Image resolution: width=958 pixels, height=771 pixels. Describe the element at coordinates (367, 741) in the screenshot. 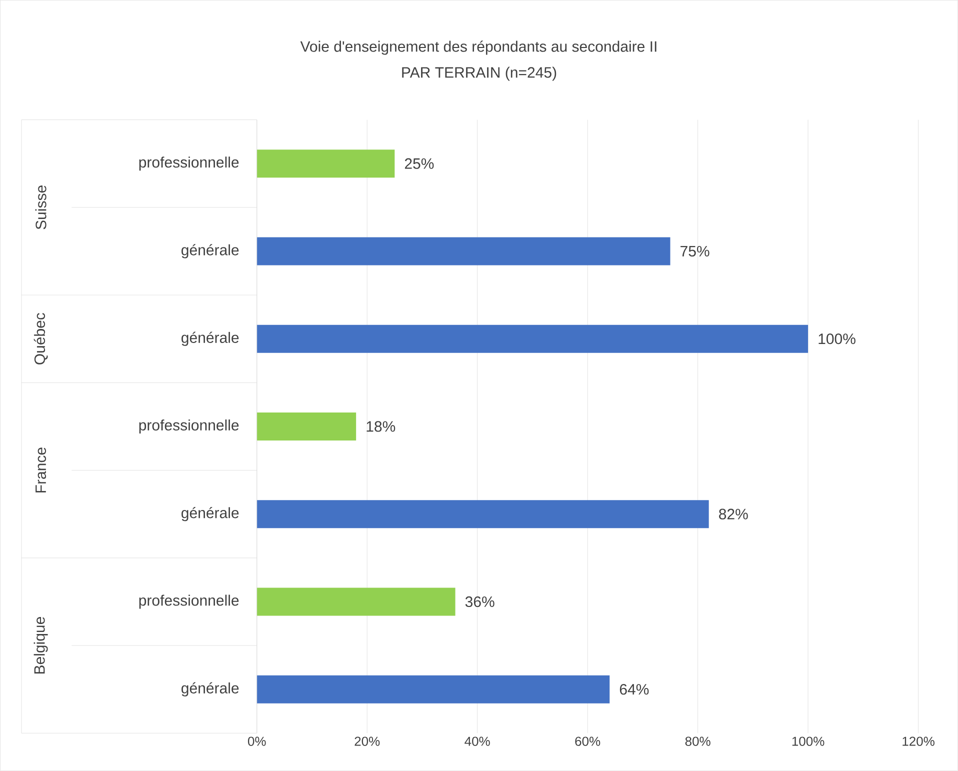

I see `x-tick-label: 20%` at that location.